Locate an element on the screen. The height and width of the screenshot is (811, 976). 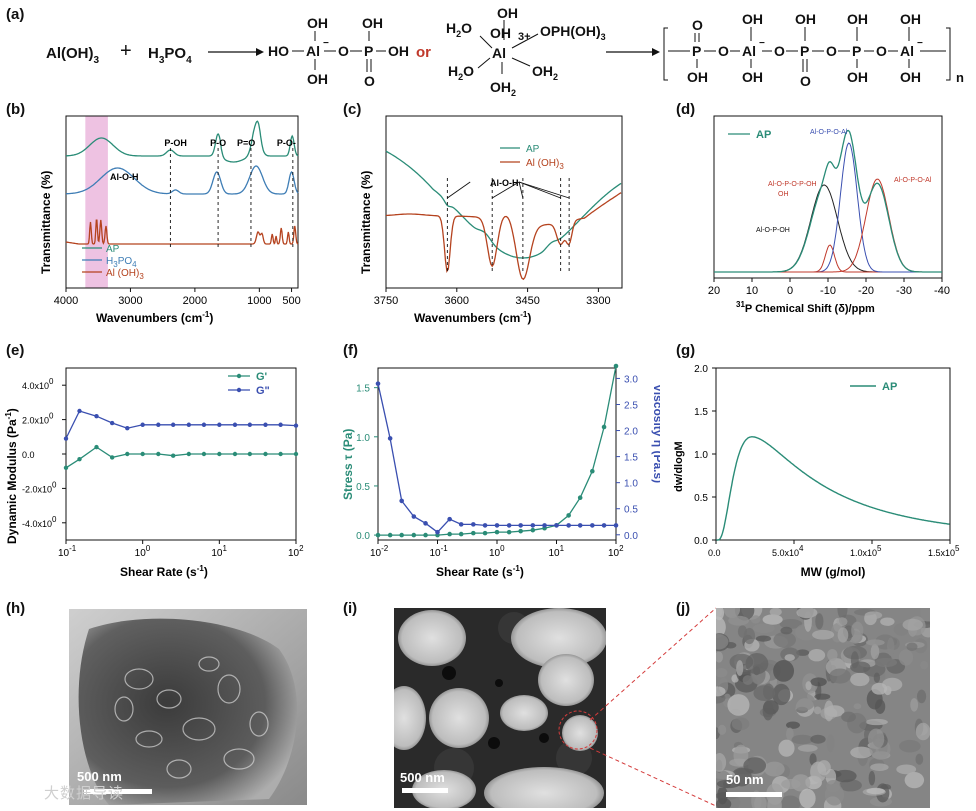
panel-label-g: (g) is located at coordinates (686, 350).